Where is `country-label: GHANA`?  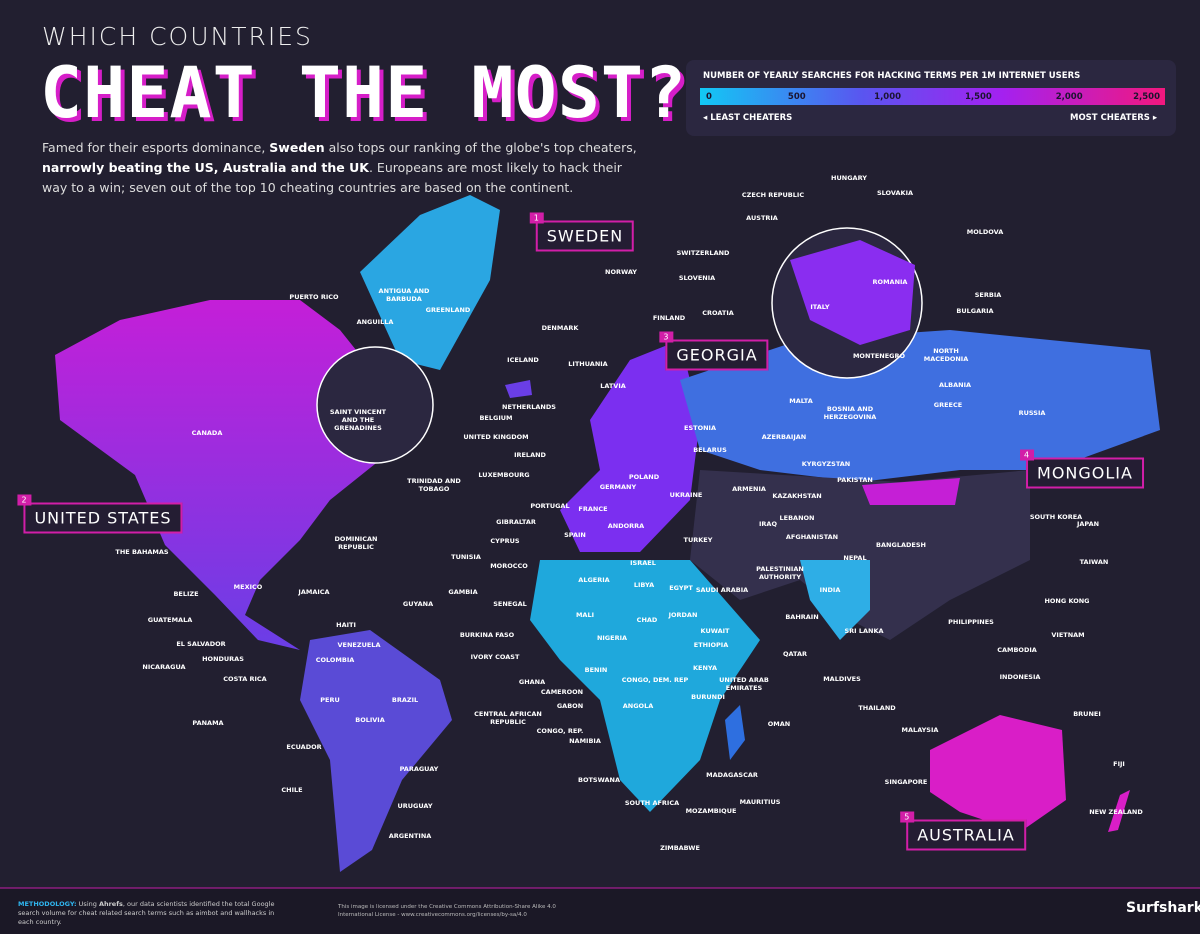 country-label: GHANA is located at coordinates (532, 682).